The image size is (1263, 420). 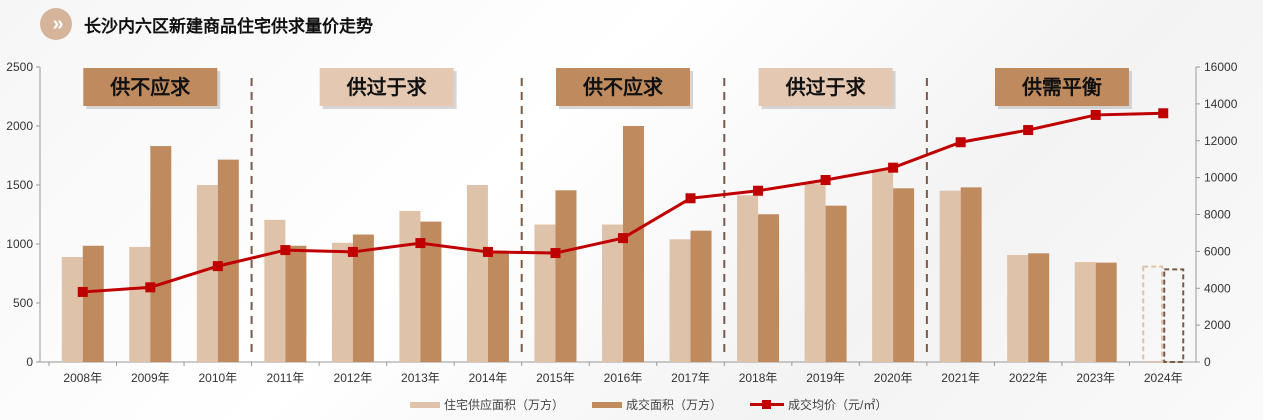 I want to click on x-tick-label: 2019年, so click(x=825, y=378).